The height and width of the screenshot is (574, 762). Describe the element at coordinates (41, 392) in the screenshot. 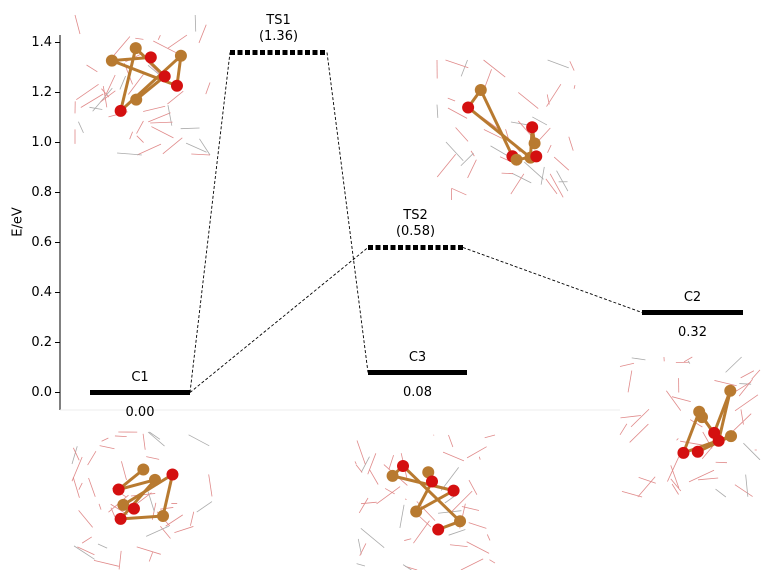

I see `y-tick-label: 0.0` at that location.